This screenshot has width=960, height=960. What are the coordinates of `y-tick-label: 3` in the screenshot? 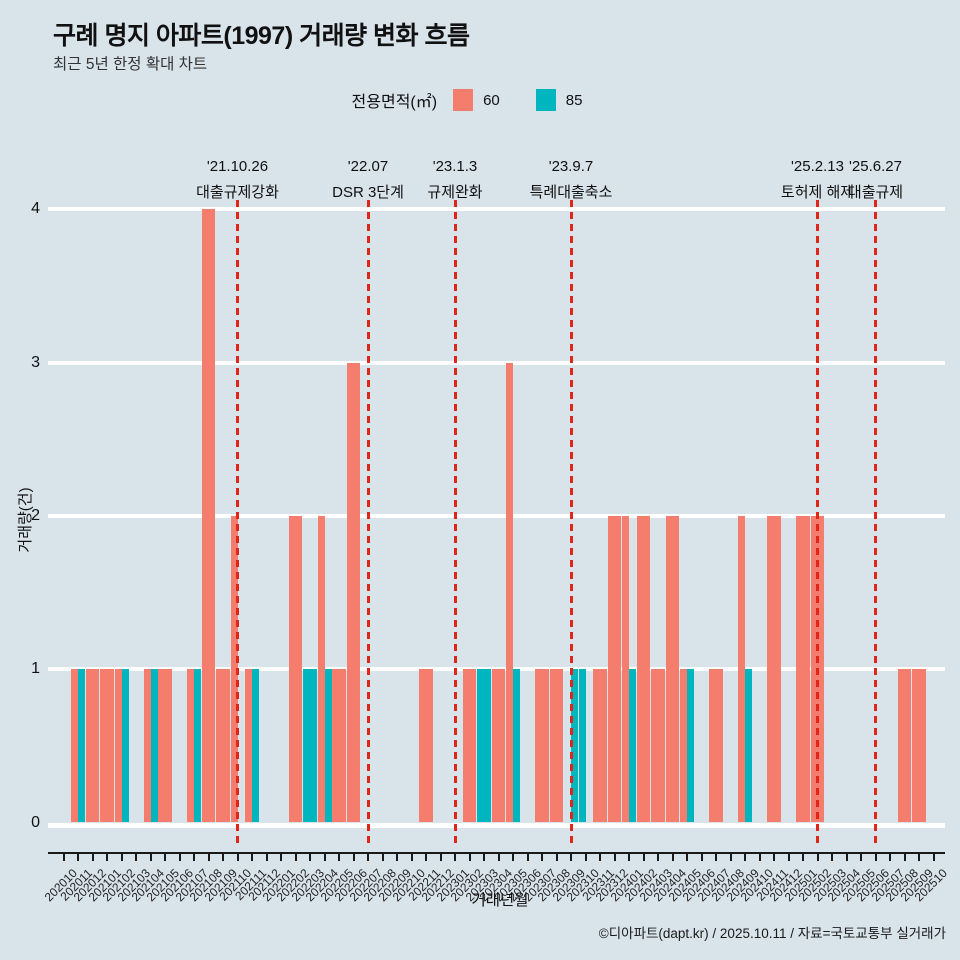 It's located at (35, 362).